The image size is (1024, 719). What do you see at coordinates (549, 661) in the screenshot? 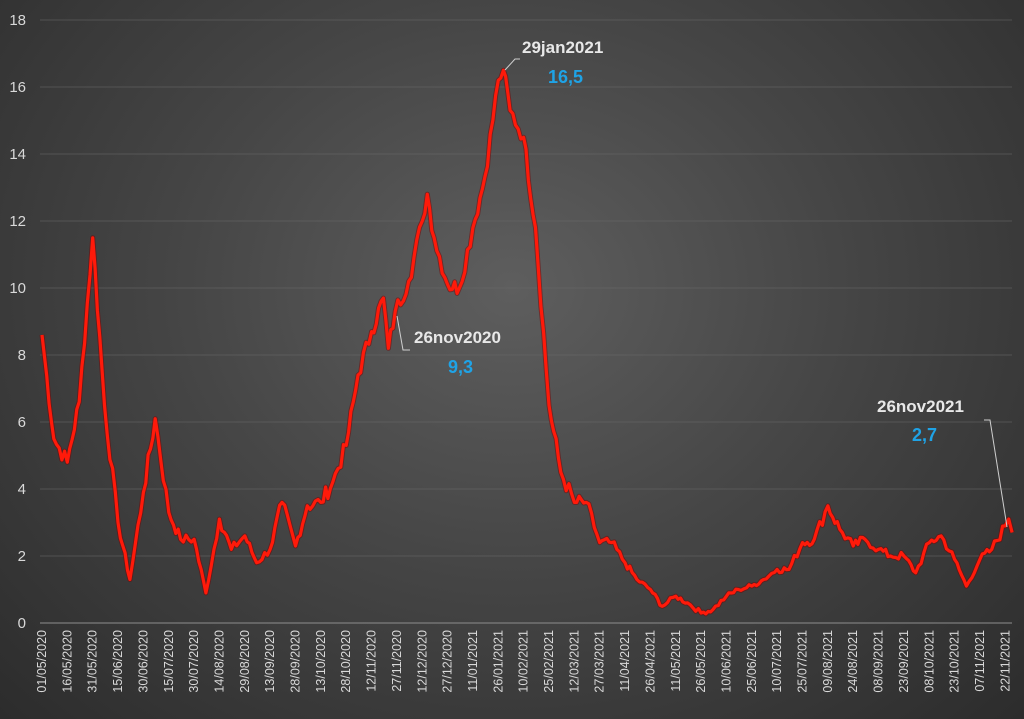
I see `x-tick-label: 25/02/2021` at bounding box center [549, 661].